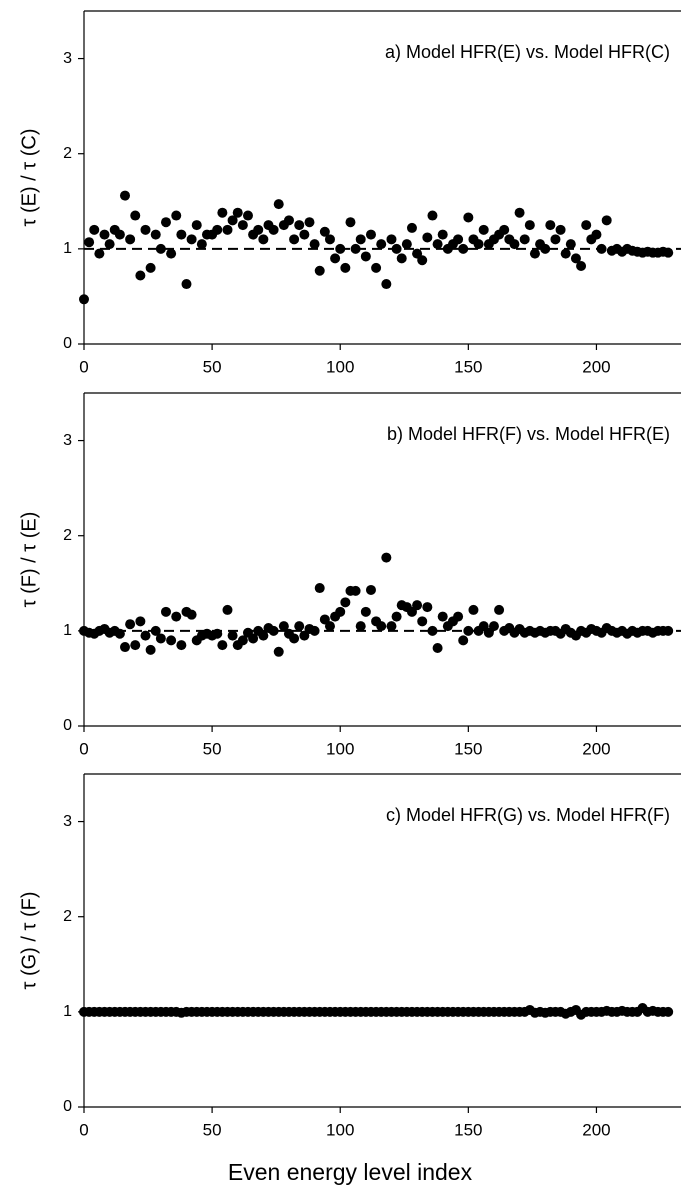 The height and width of the screenshot is (1189, 681). What do you see at coordinates (29, 560) in the screenshot?
I see `y-axis-label: τ (F) / τ (E)` at bounding box center [29, 560].